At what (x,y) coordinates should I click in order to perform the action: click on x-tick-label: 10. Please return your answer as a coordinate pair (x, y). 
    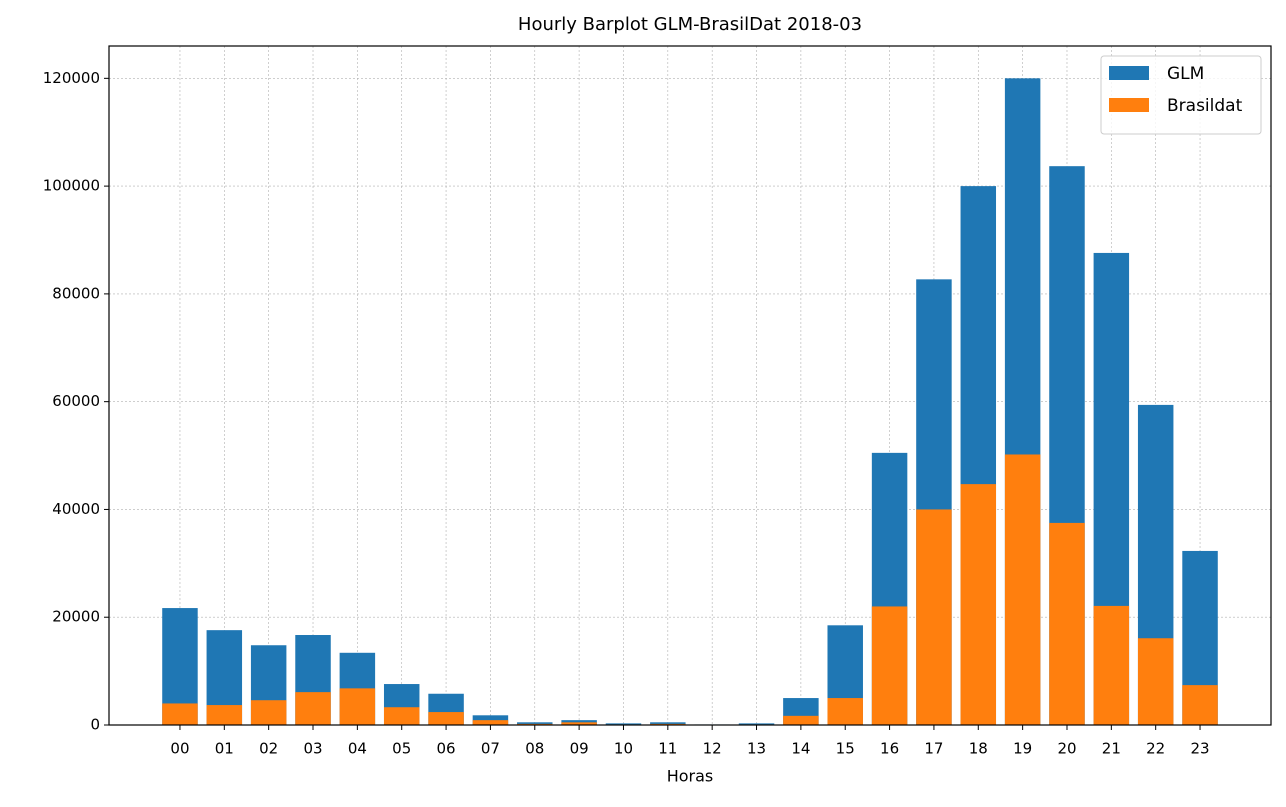
    Looking at the image, I should click on (623, 749).